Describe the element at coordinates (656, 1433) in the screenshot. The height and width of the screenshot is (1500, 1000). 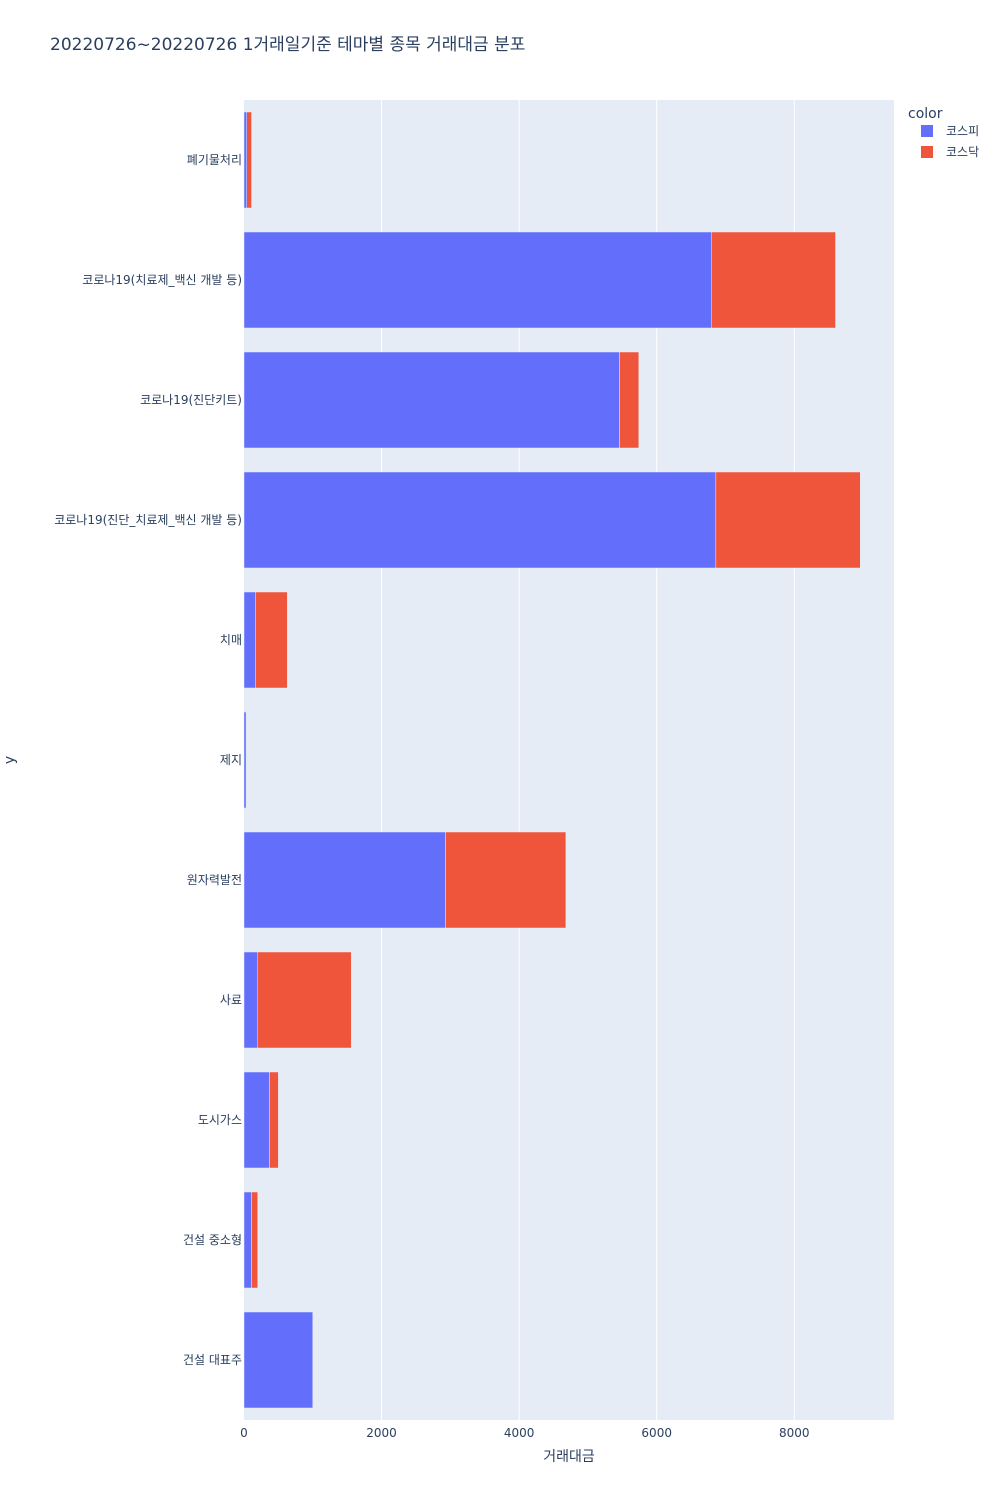
I see `x-tick-label: 6000` at that location.